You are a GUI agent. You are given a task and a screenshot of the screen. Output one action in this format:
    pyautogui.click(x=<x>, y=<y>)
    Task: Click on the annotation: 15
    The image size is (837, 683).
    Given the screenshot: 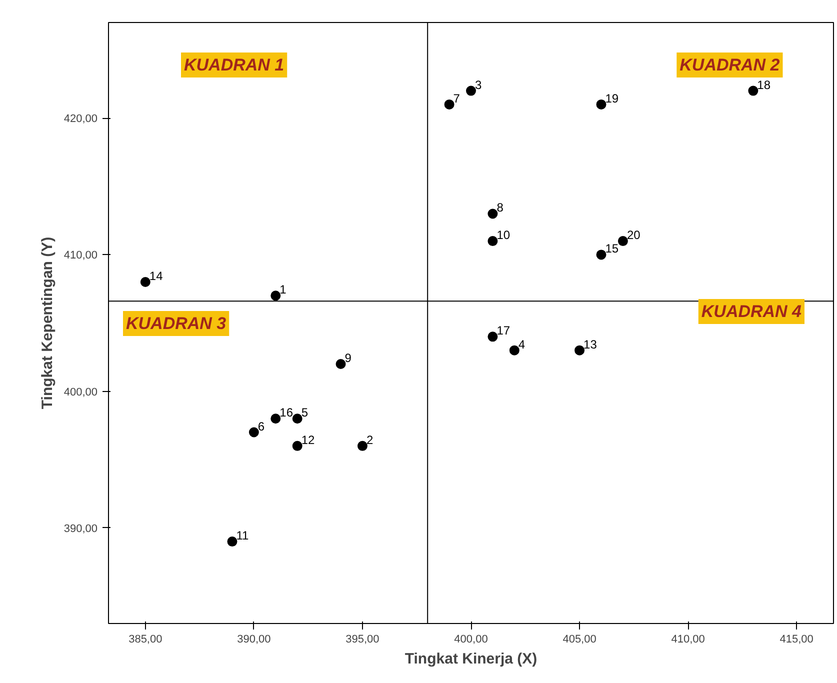 What is the action you would take?
    pyautogui.click(x=612, y=249)
    